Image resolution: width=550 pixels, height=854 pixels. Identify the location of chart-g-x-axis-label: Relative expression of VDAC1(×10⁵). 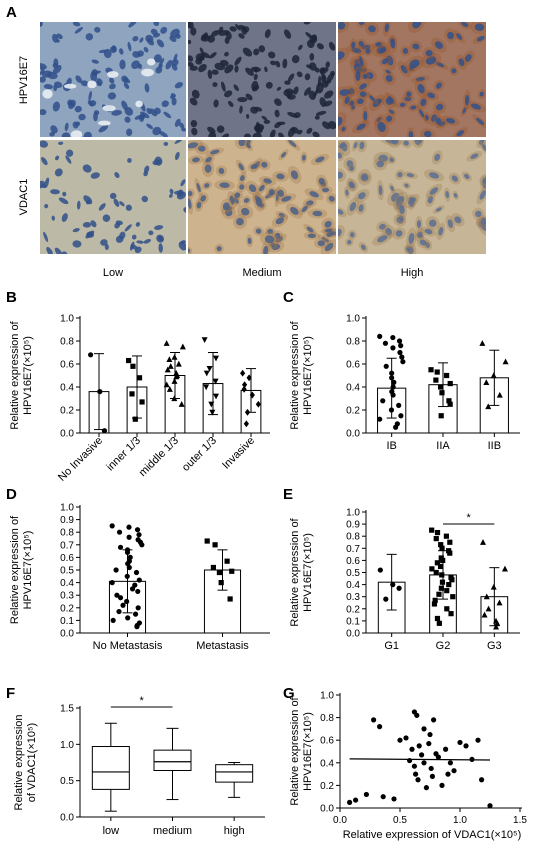
(432, 835).